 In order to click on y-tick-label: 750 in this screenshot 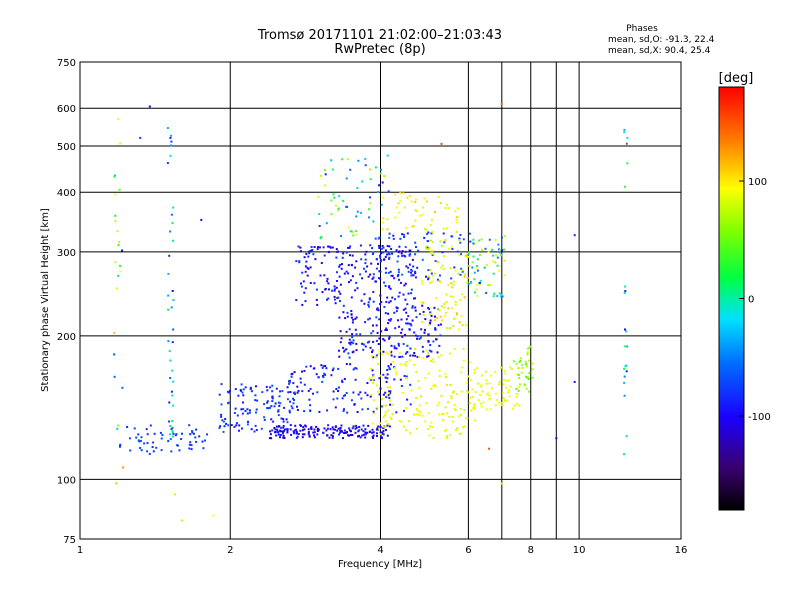, I will do `click(66, 63)`.